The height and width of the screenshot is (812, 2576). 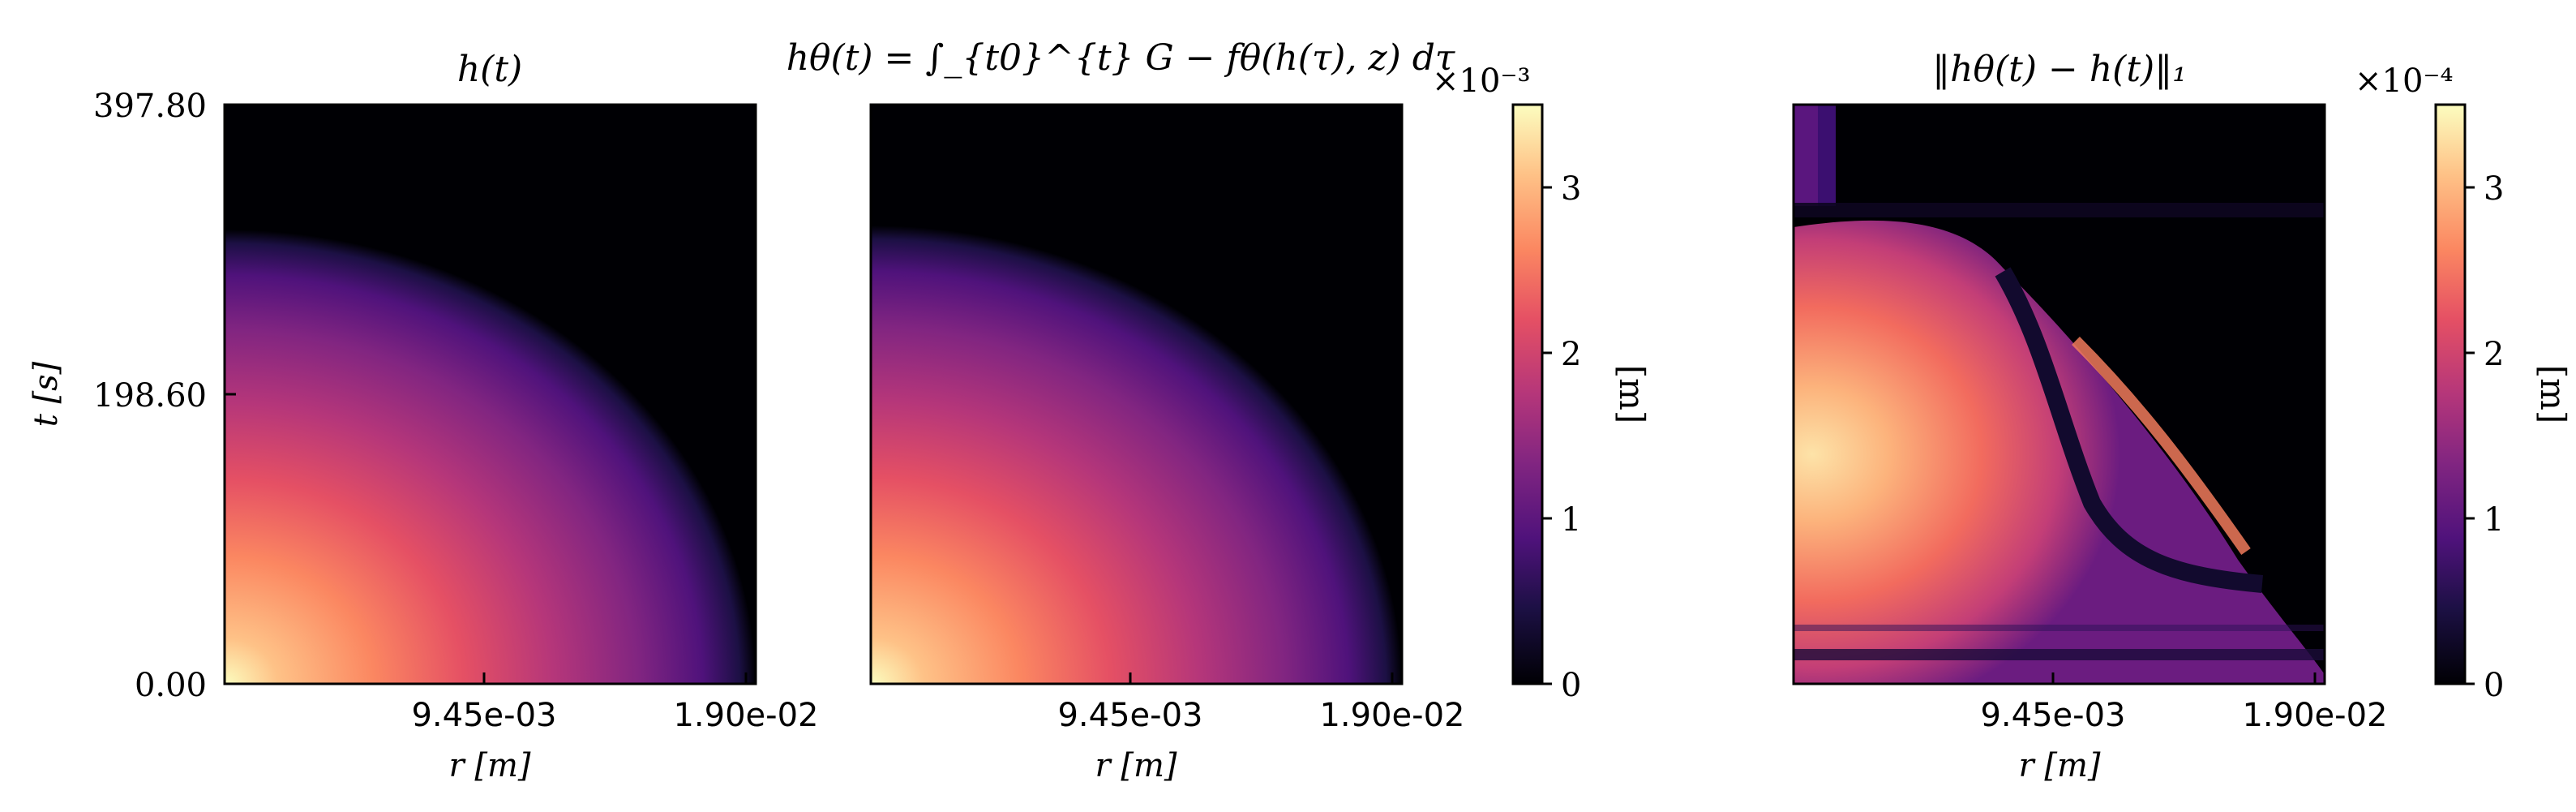 I want to click on panel-error-frame, so click(x=2059, y=394).